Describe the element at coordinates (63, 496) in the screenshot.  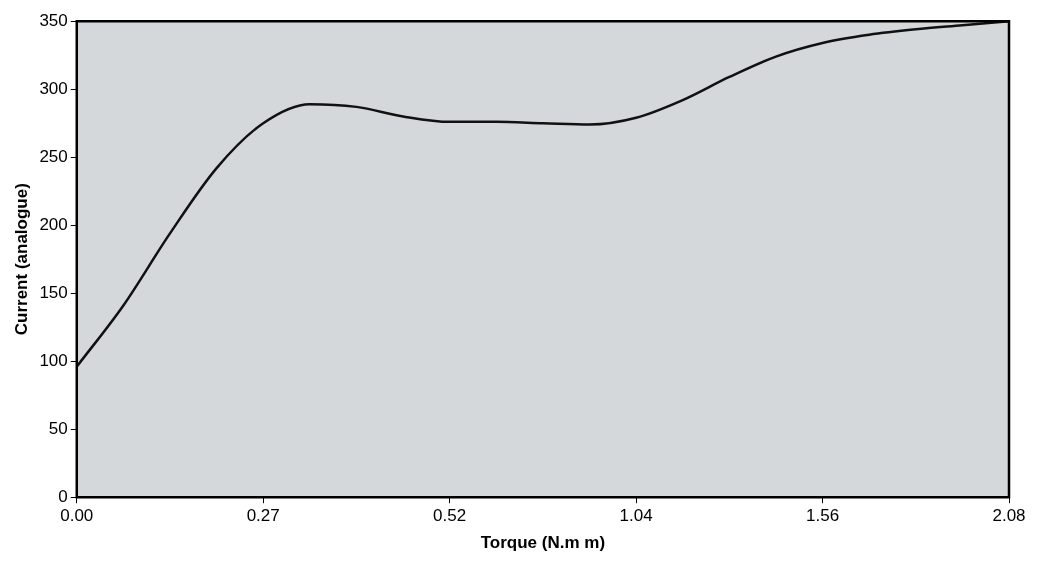
I see `y-tick-label: 0` at that location.